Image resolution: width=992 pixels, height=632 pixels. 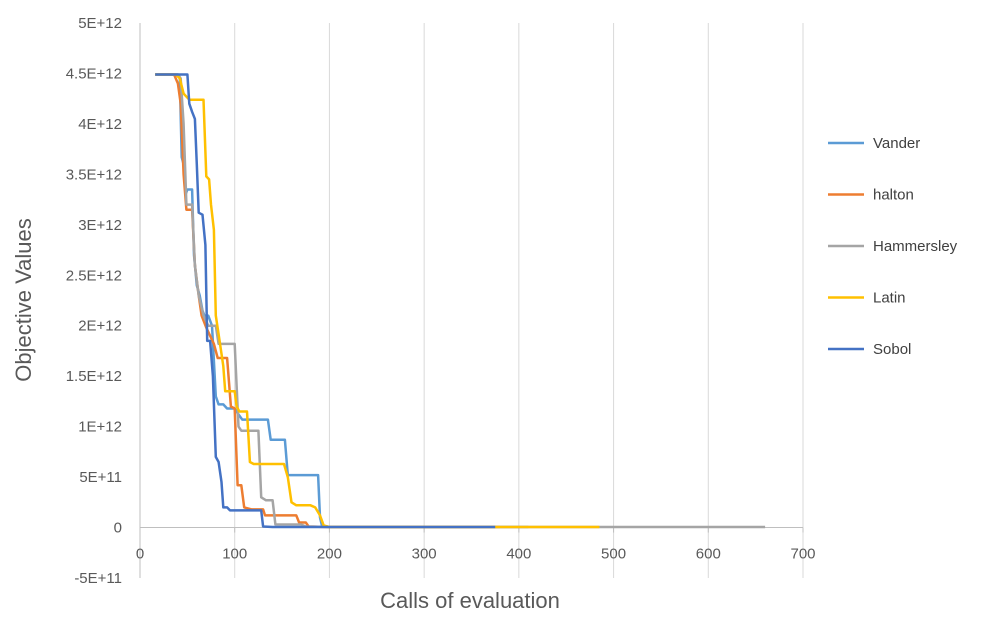 What do you see at coordinates (613, 554) in the screenshot?
I see `x-tick-label: 500` at bounding box center [613, 554].